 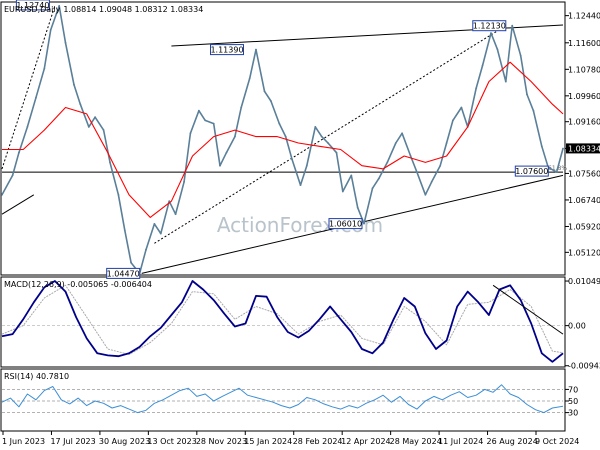 What do you see at coordinates (18, 204) in the screenshot?
I see `trendline` at bounding box center [18, 204].